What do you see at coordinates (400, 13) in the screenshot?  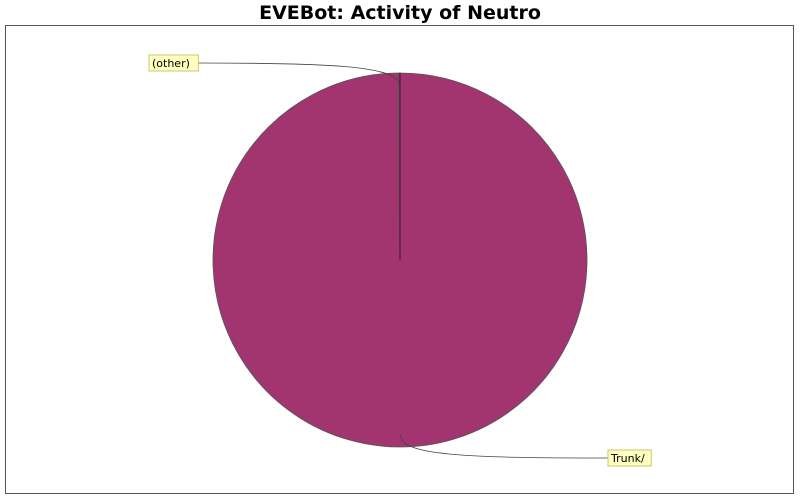 I see `chart-title: EVEBot: Activity of Neutro` at bounding box center [400, 13].